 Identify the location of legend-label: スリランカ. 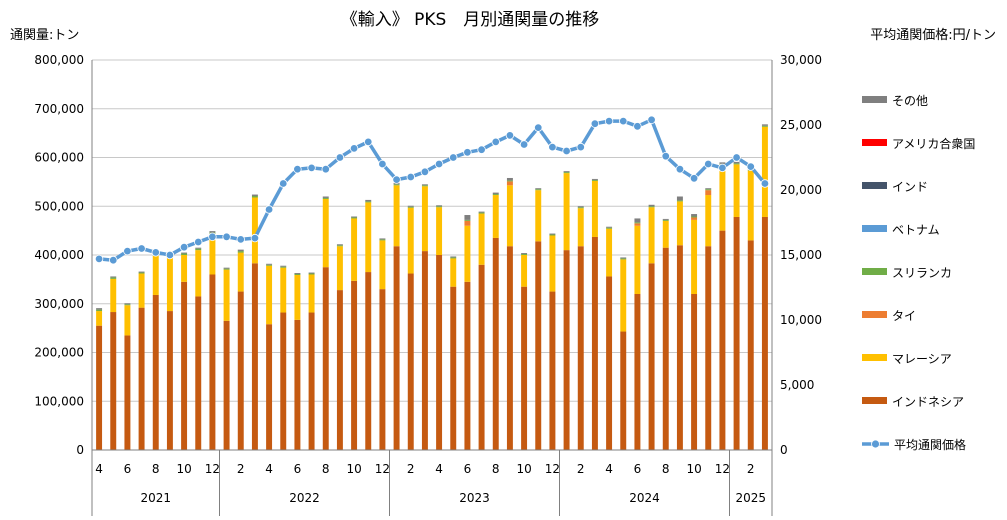
(922, 273).